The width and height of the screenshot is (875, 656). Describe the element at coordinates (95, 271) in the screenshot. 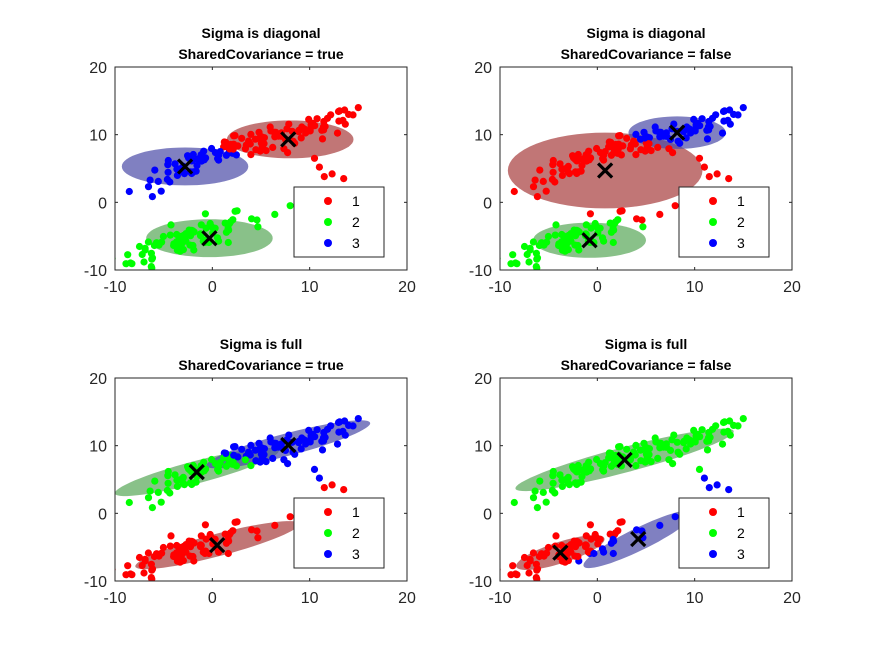

I see `y-tick-label: -10` at that location.